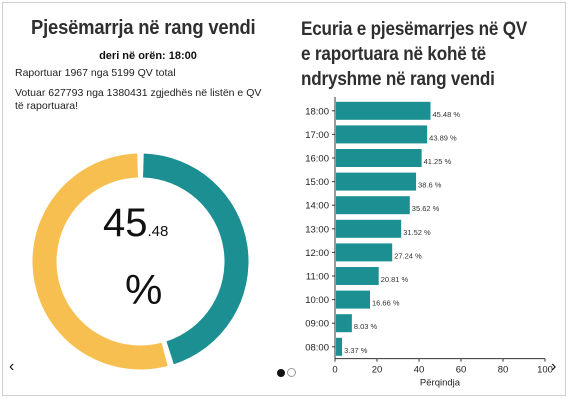 Image resolution: width=570 pixels, height=400 pixels. What do you see at coordinates (461, 370) in the screenshot?
I see `x-tick-label: 60` at bounding box center [461, 370].